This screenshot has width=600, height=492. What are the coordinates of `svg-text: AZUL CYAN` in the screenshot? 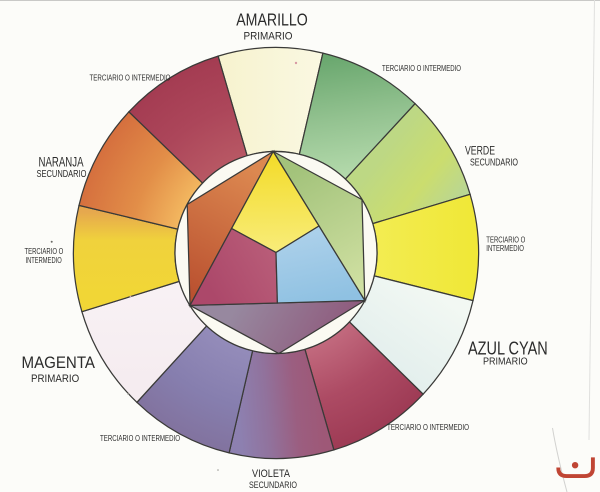 It's located at (508, 349).